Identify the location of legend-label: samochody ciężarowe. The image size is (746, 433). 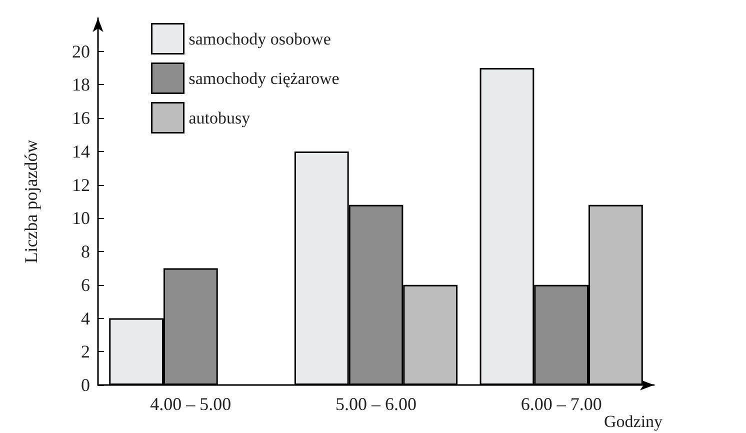
(264, 78).